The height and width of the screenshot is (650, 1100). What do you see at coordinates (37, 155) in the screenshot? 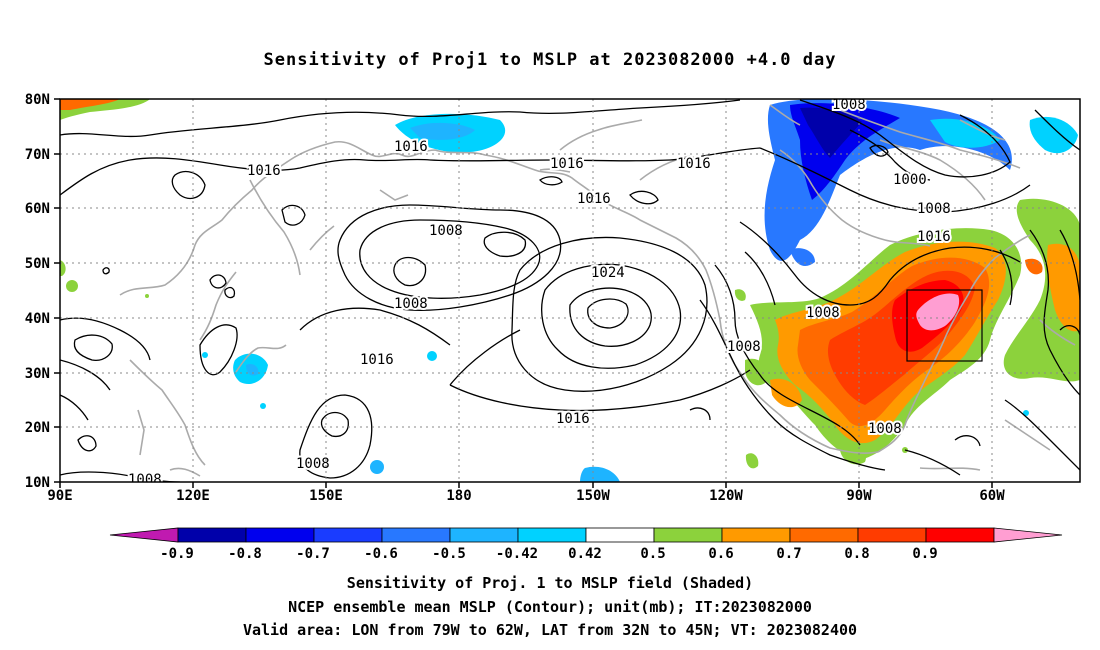
I see `lat-tick-label: 70N` at bounding box center [37, 155].